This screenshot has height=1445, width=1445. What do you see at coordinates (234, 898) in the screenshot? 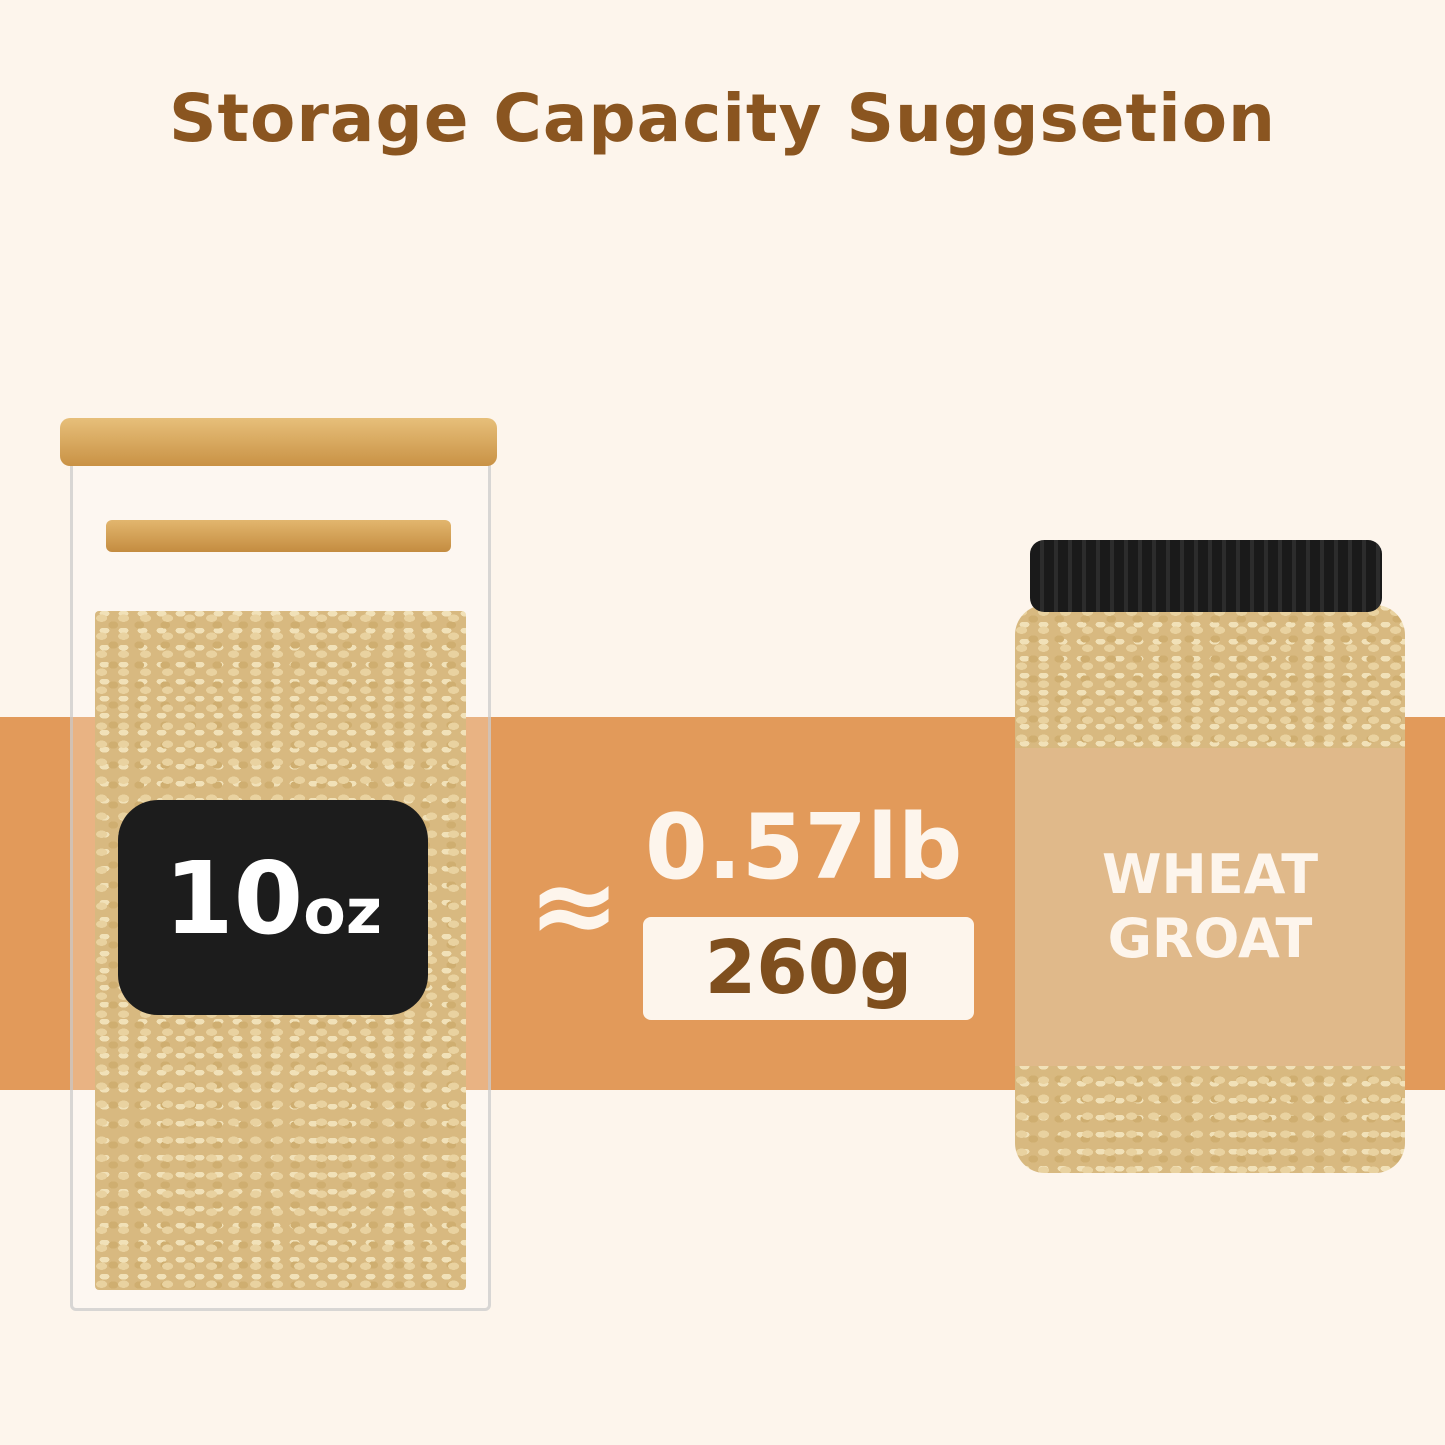
I see `capacity-number: 10` at bounding box center [234, 898].